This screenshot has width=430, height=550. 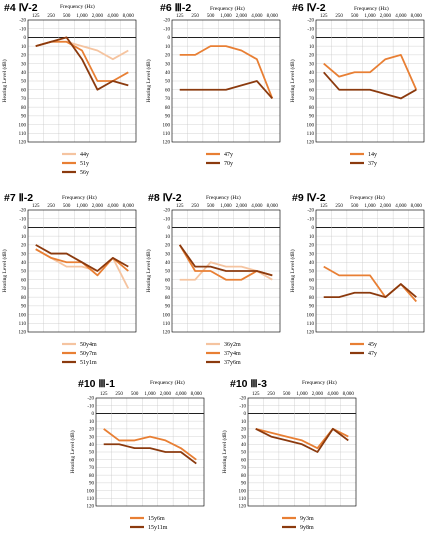 What do you see at coordinates (372, 345) in the screenshot?
I see `legend-label: 45y` at bounding box center [372, 345].